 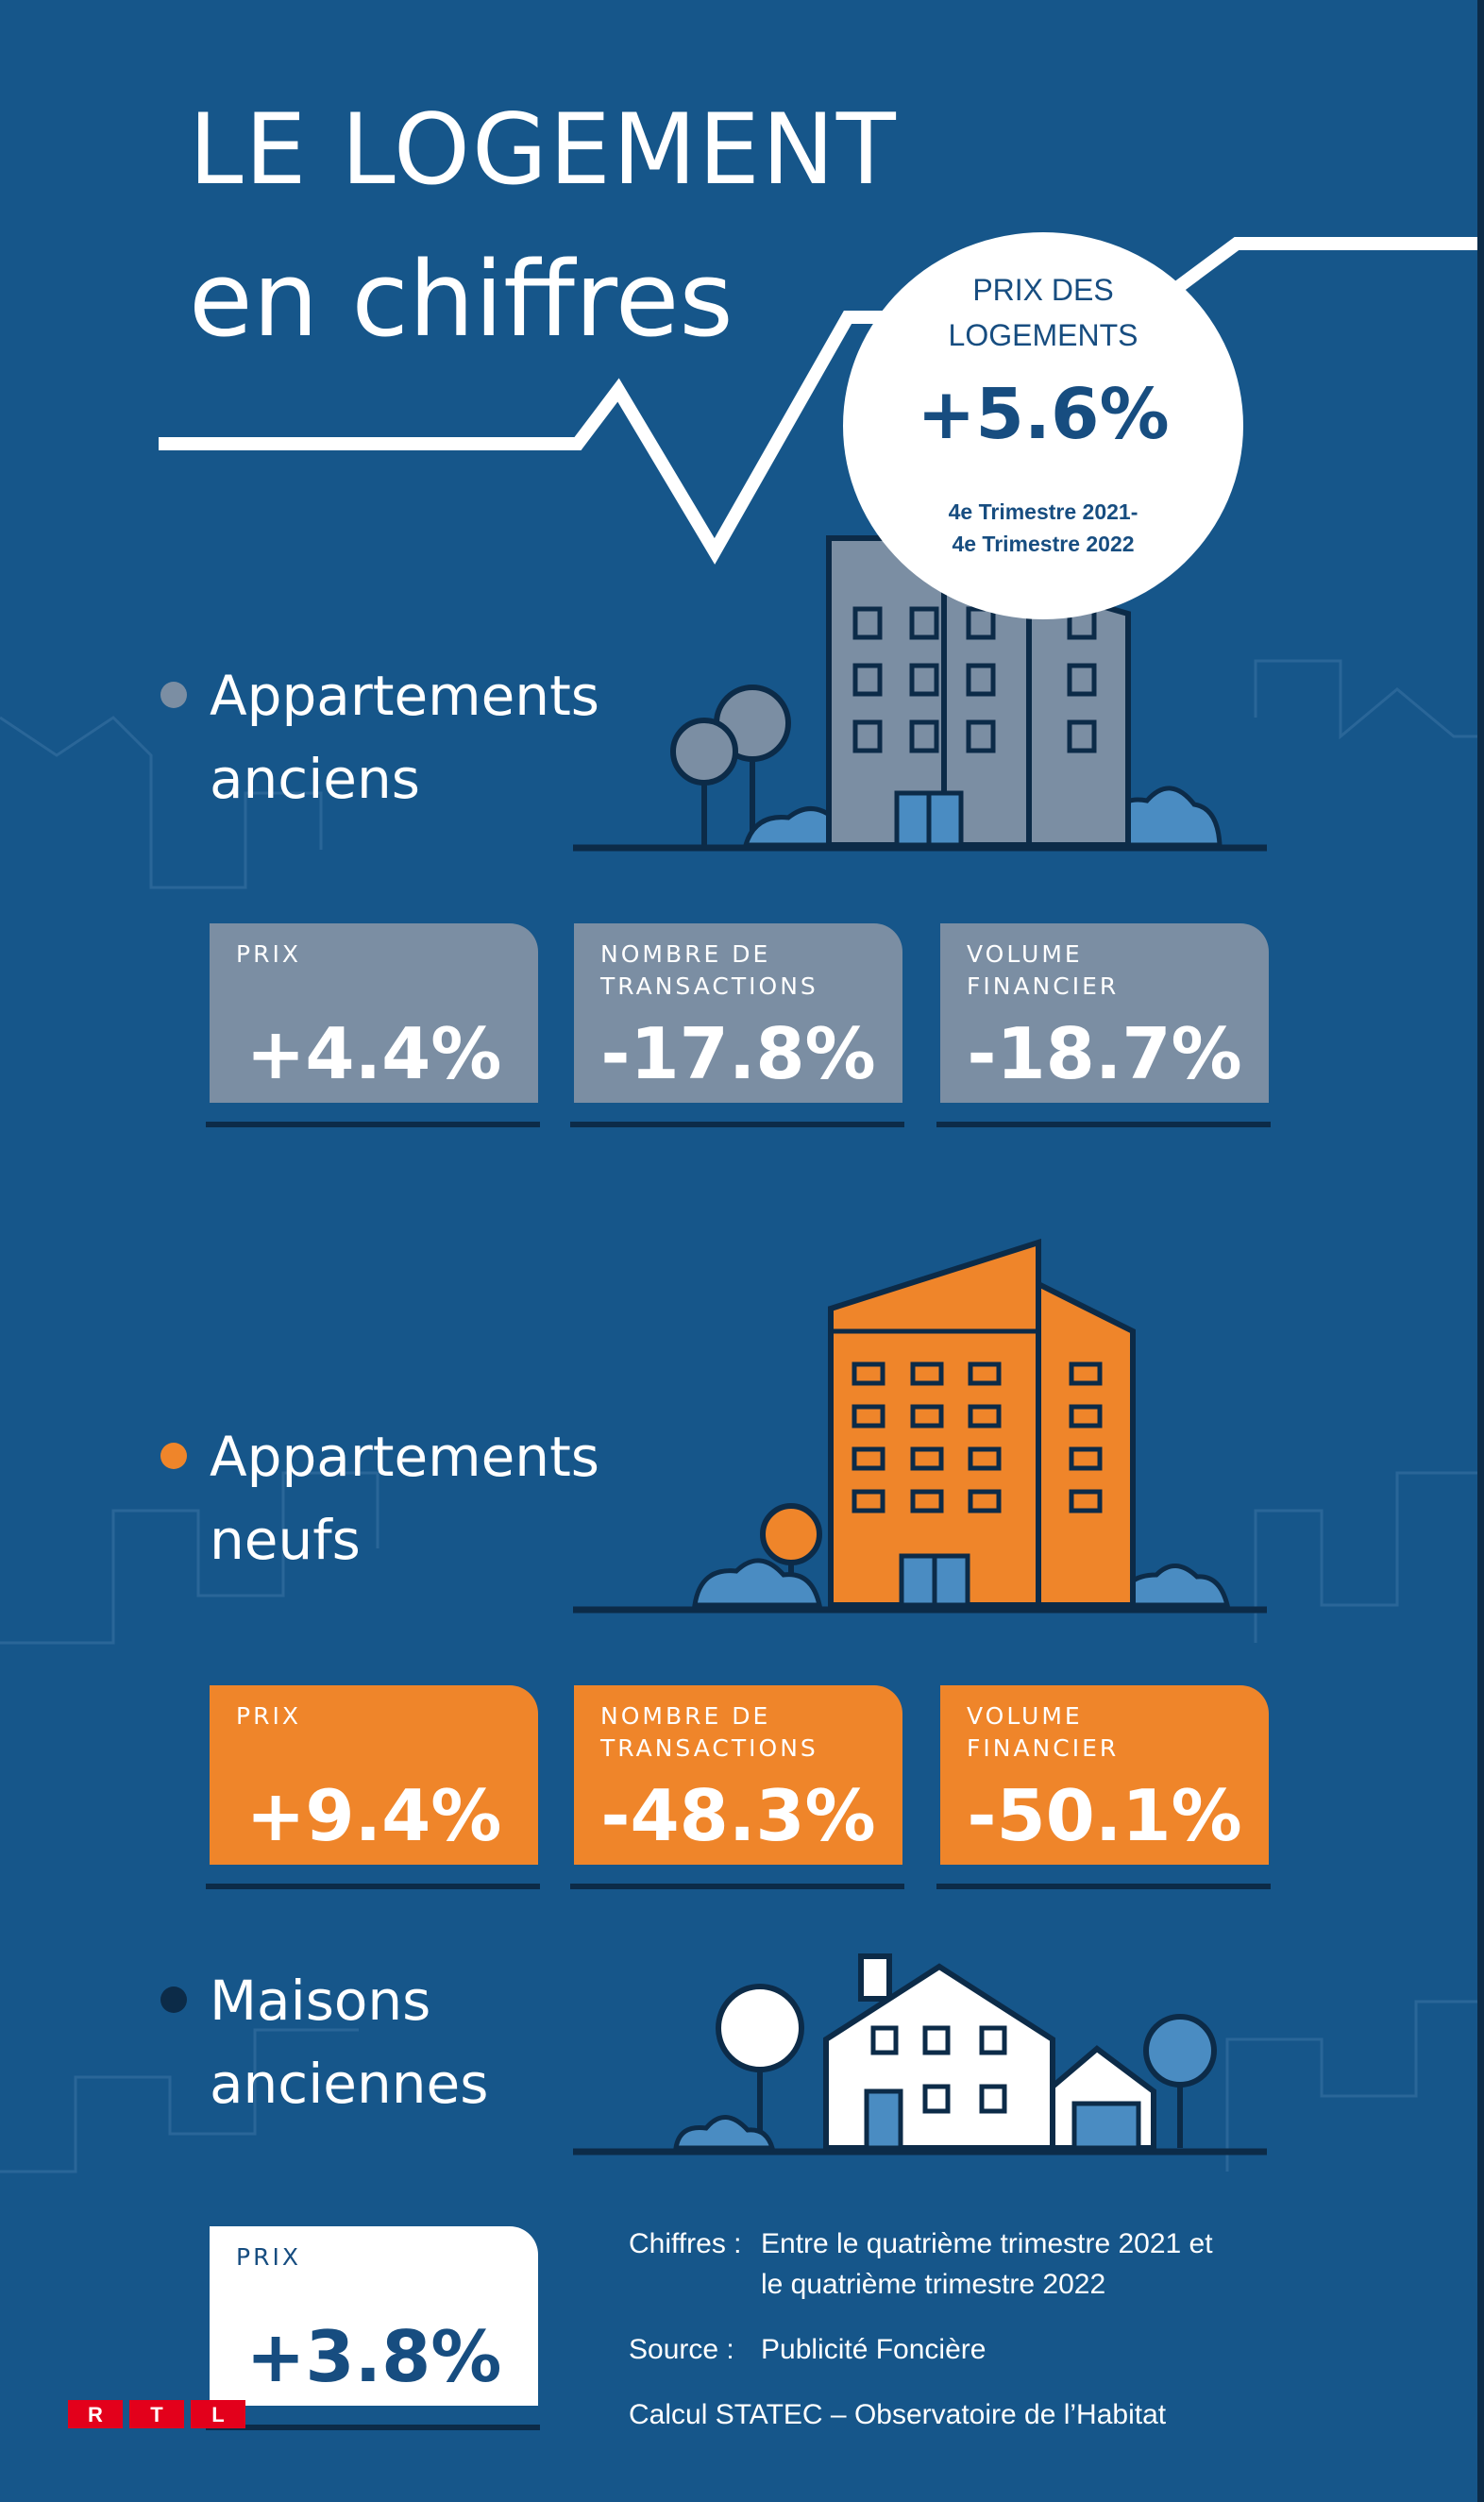 What do you see at coordinates (685, 2243) in the screenshot?
I see `note-chiffres-key: Chiffres :` at bounding box center [685, 2243].